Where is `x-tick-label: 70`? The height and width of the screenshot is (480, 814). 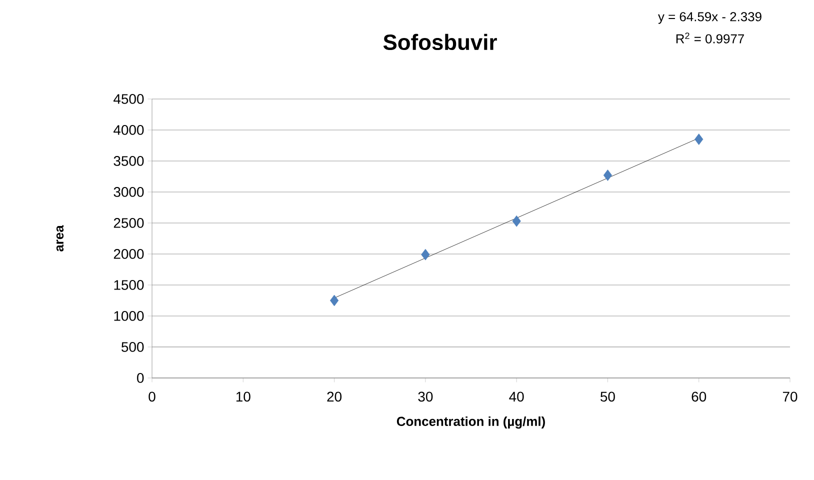
x-tick-label: 70 is located at coordinates (790, 397).